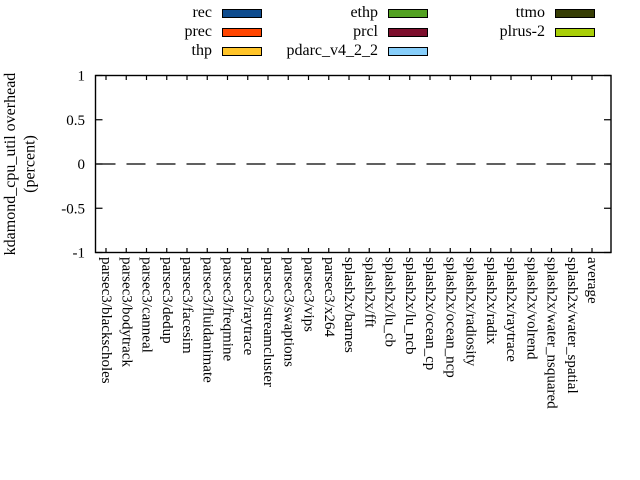  I want to click on legend-entry-rec: rec, so click(141, 13).